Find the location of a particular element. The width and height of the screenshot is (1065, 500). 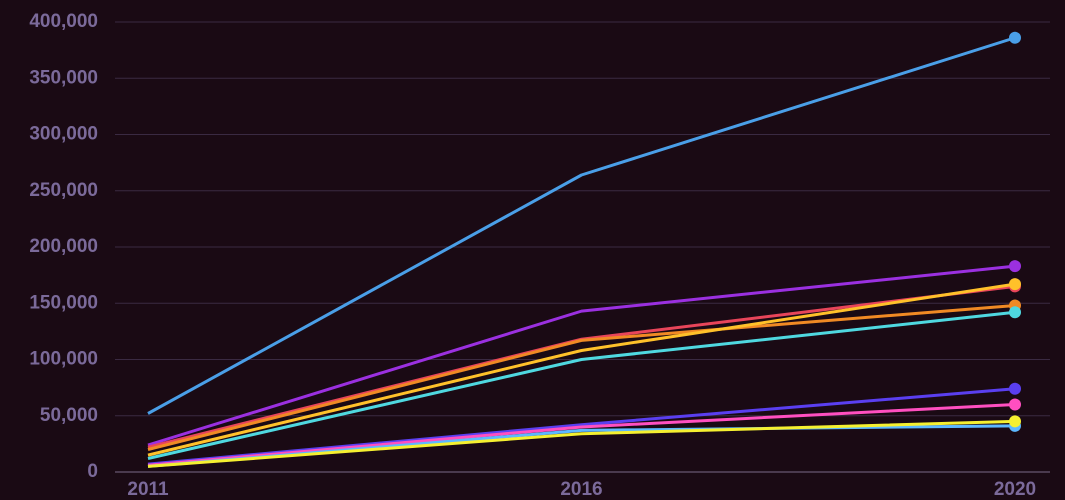

y-tick-label: 0 is located at coordinates (92, 471).